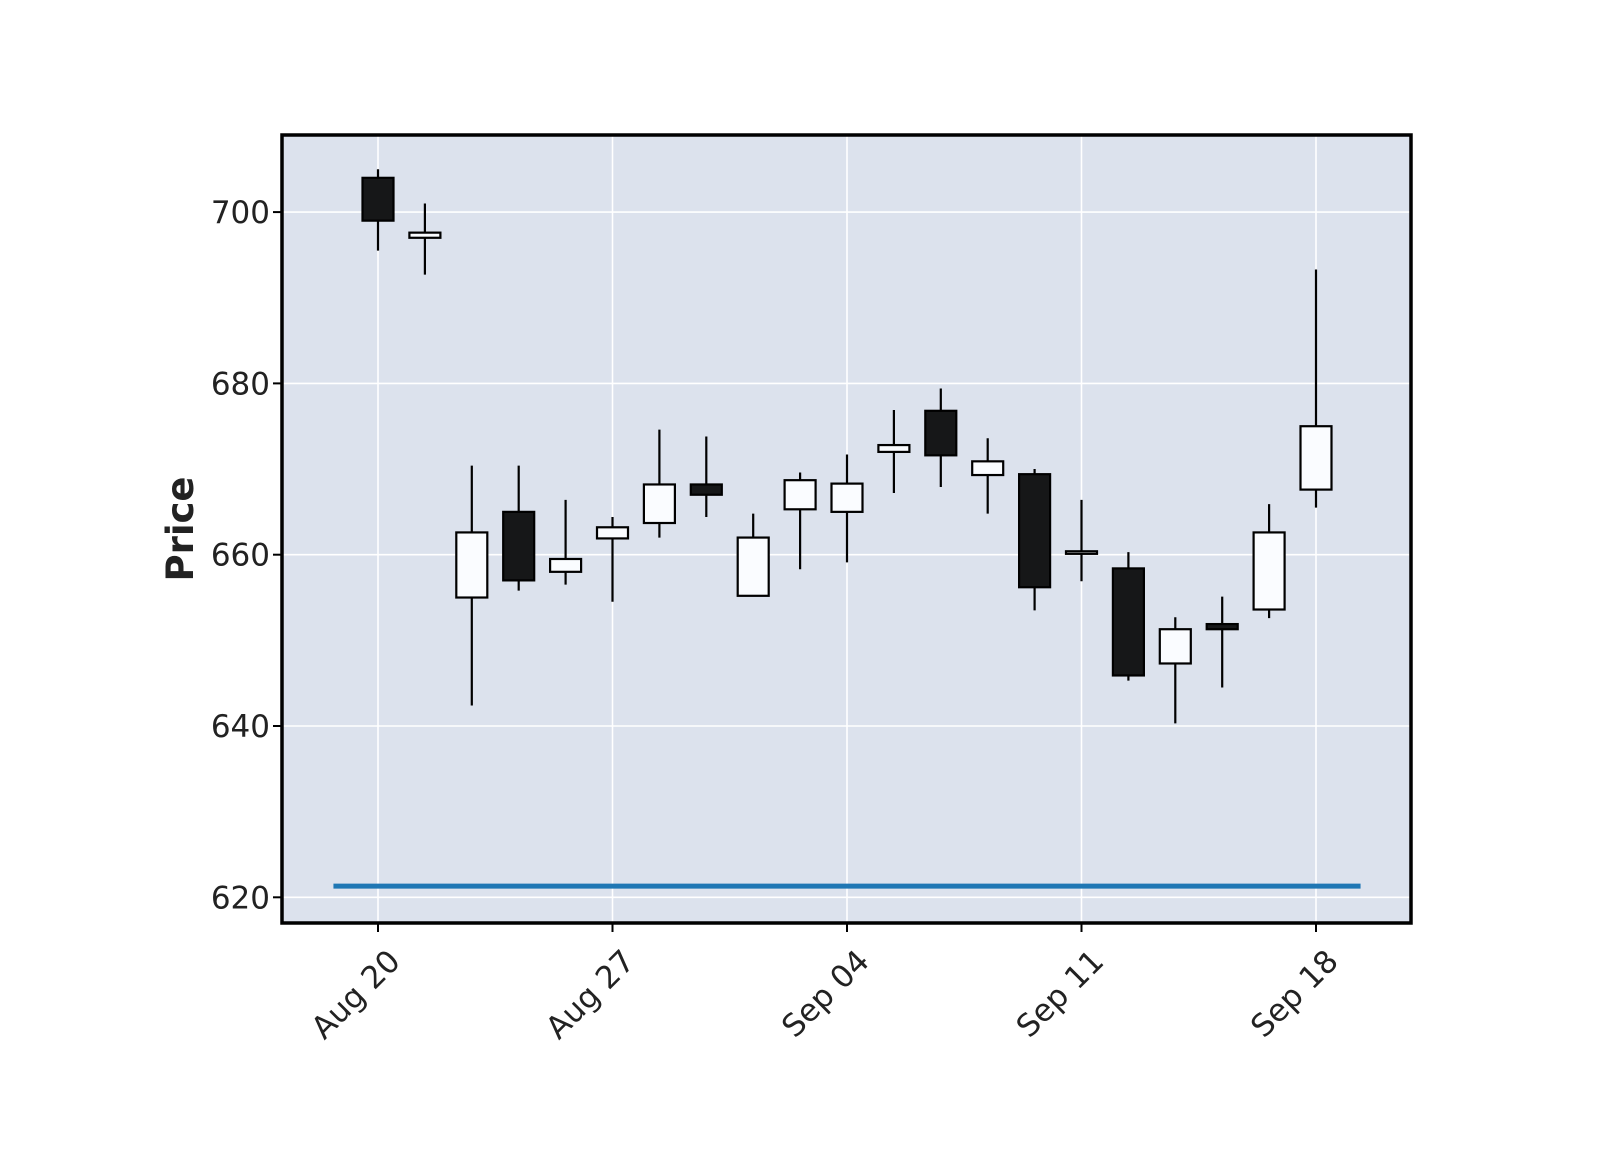 The image size is (1600, 1154). I want to click on x-tick-label: Sep 18, so click(1295, 994).